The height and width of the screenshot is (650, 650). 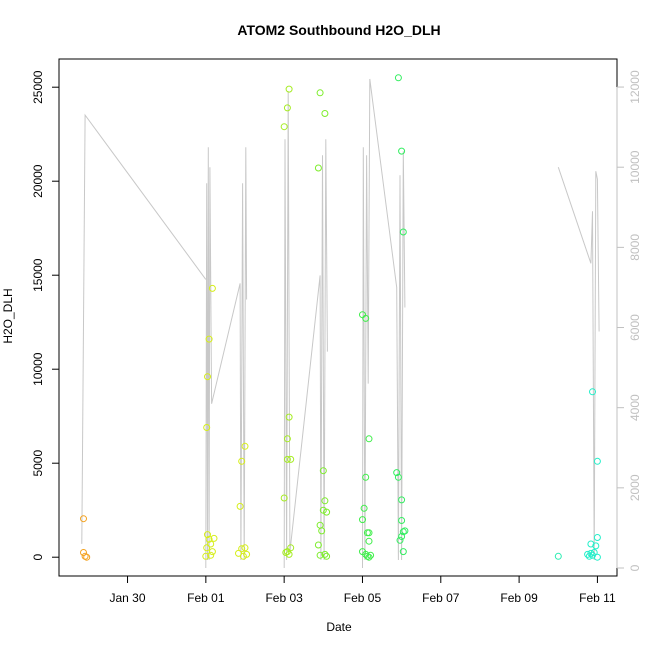 What do you see at coordinates (38, 557) in the screenshot?
I see `y-tick-label-0: 0` at bounding box center [38, 557].